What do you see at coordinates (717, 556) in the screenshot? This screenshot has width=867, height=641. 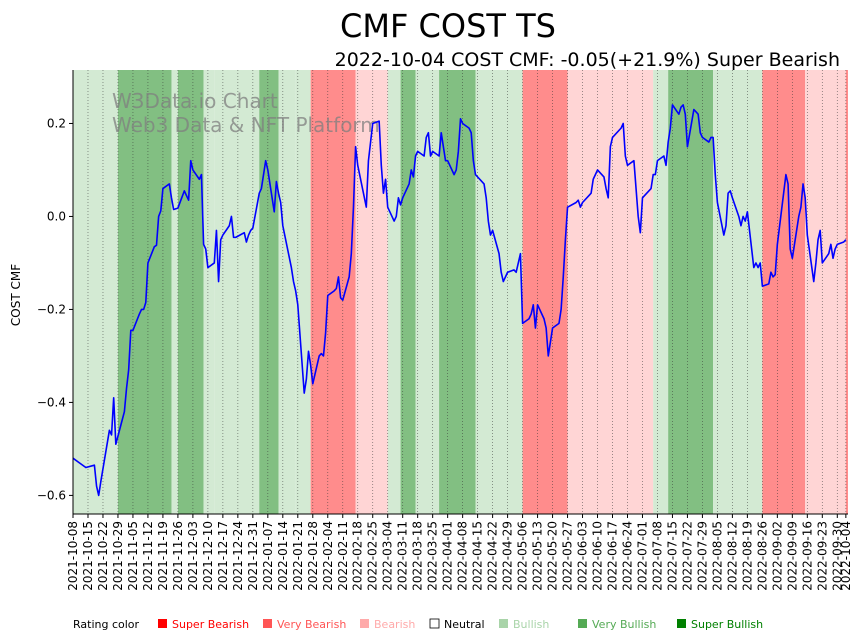 I see `x-tick-label: 2022-08-05` at bounding box center [717, 556].